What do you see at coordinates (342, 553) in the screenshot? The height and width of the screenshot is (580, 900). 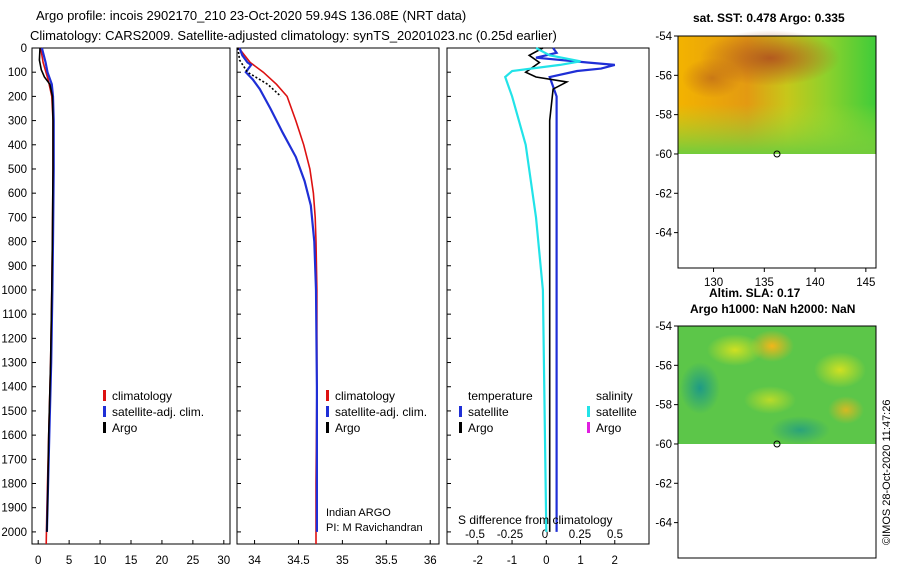 I see `salinity-x-axis: 34 34.5 35 35.5 36` at bounding box center [342, 553].